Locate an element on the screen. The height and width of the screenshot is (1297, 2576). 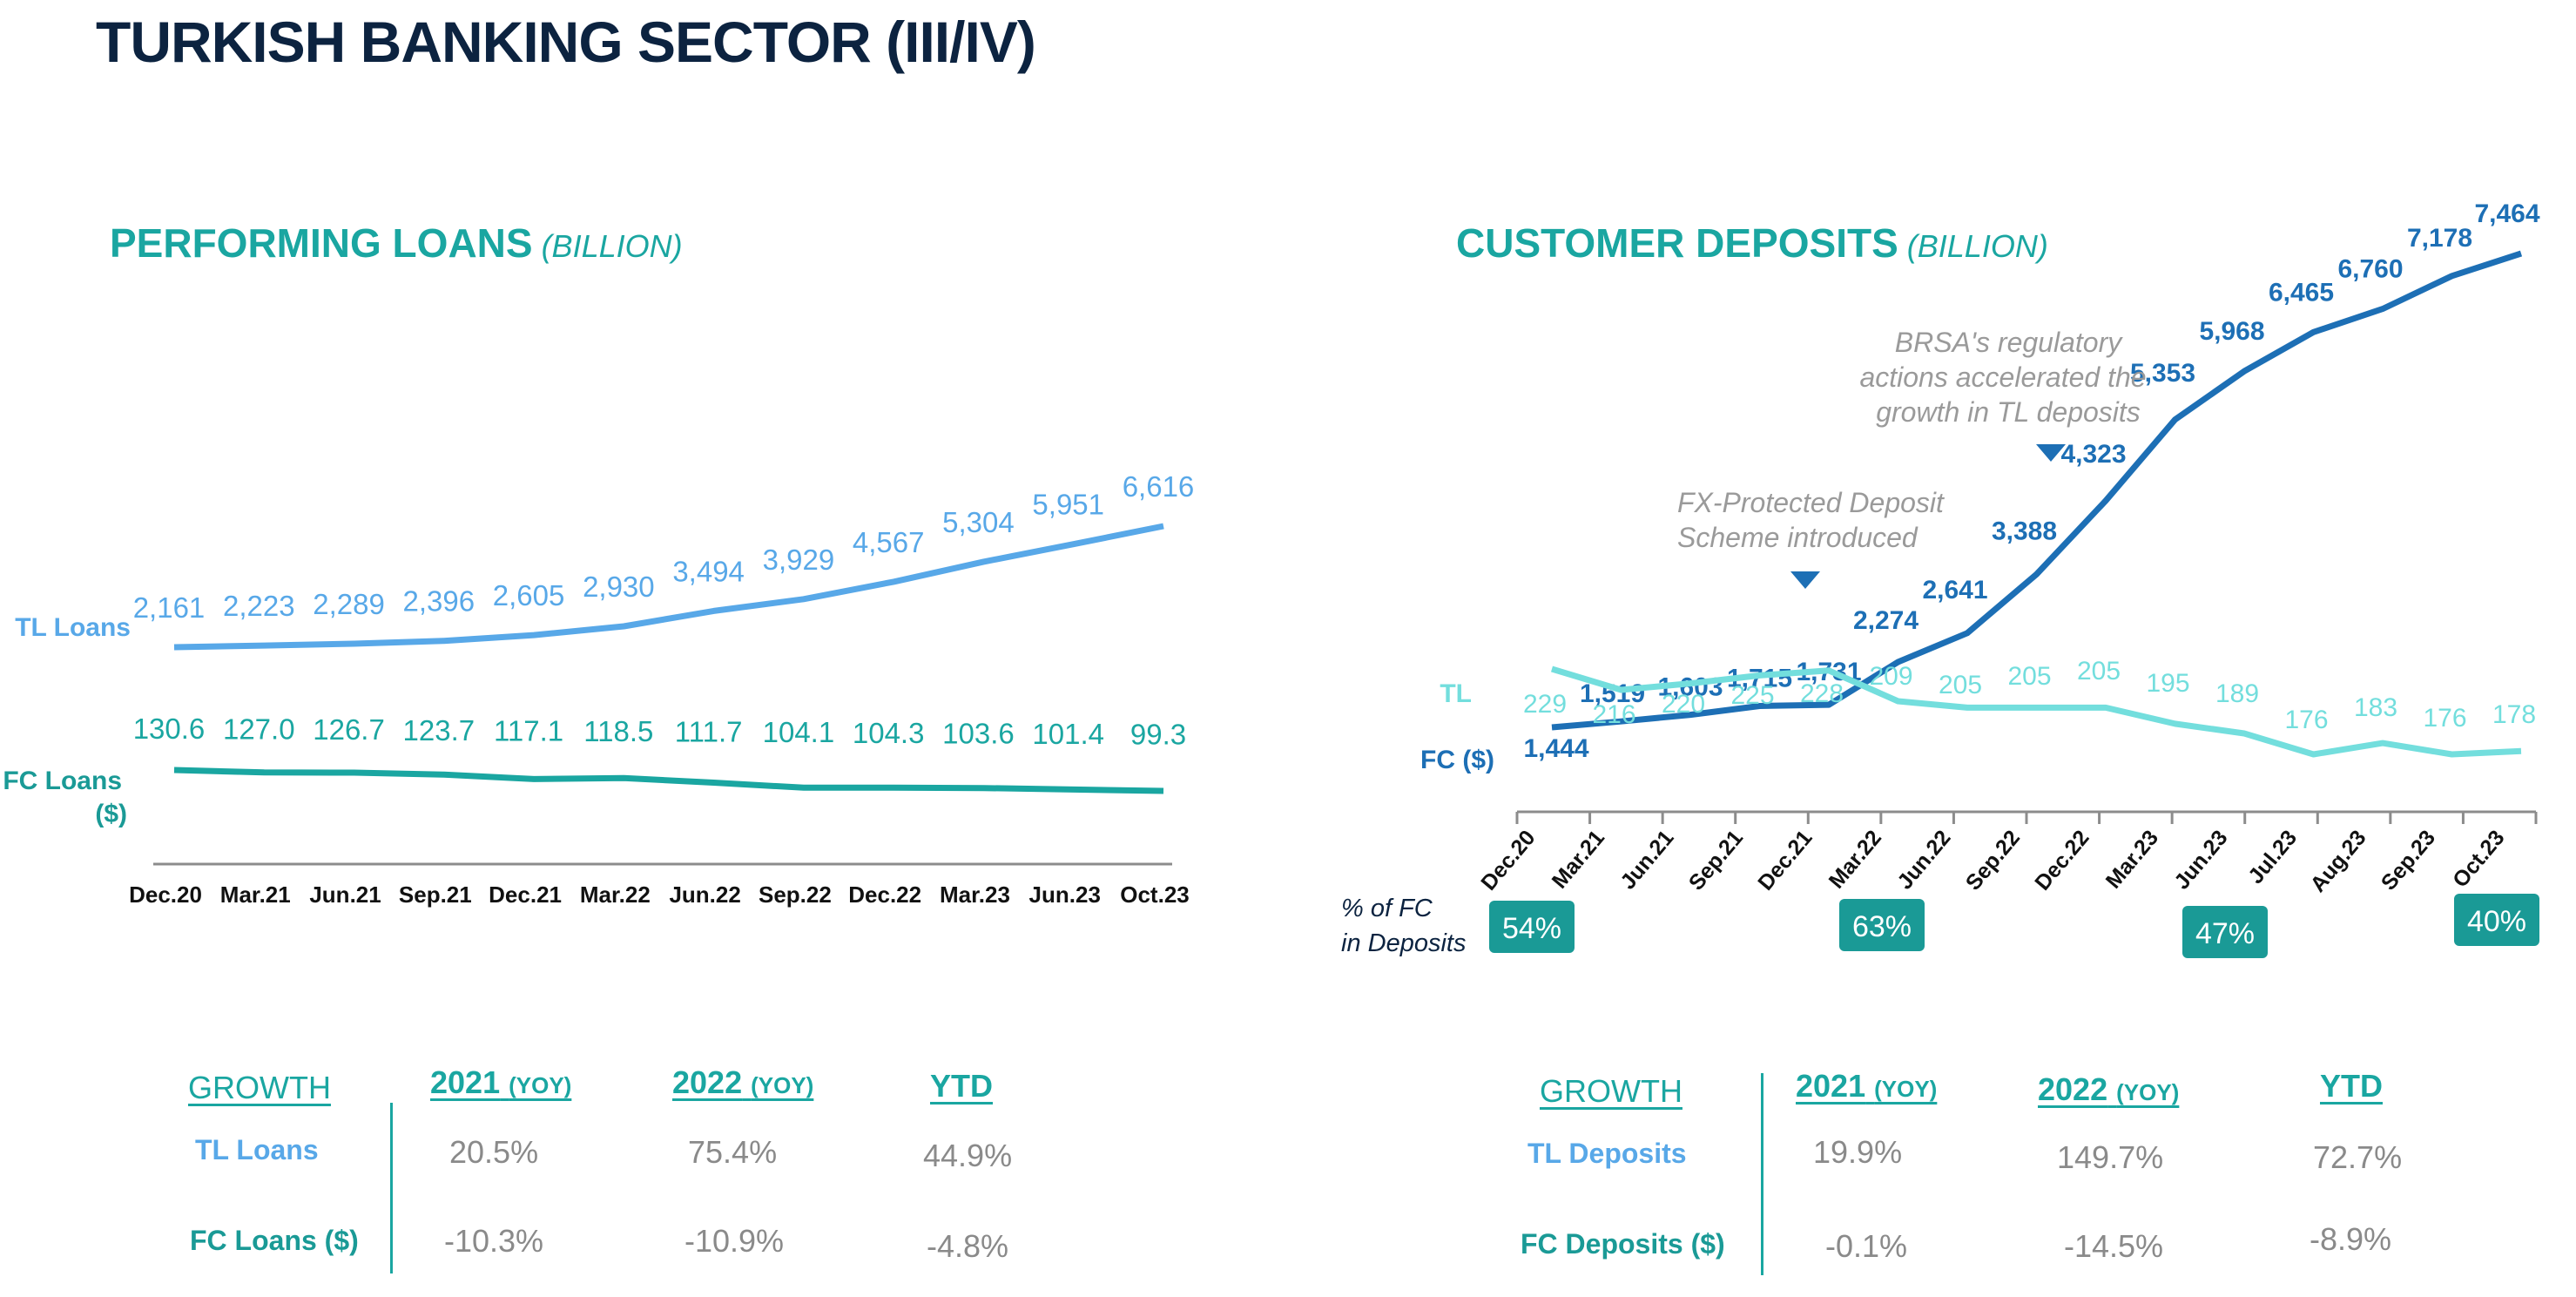
loans-chart-title: PERFORMING LOANS (BILLION) is located at coordinates (396, 243).